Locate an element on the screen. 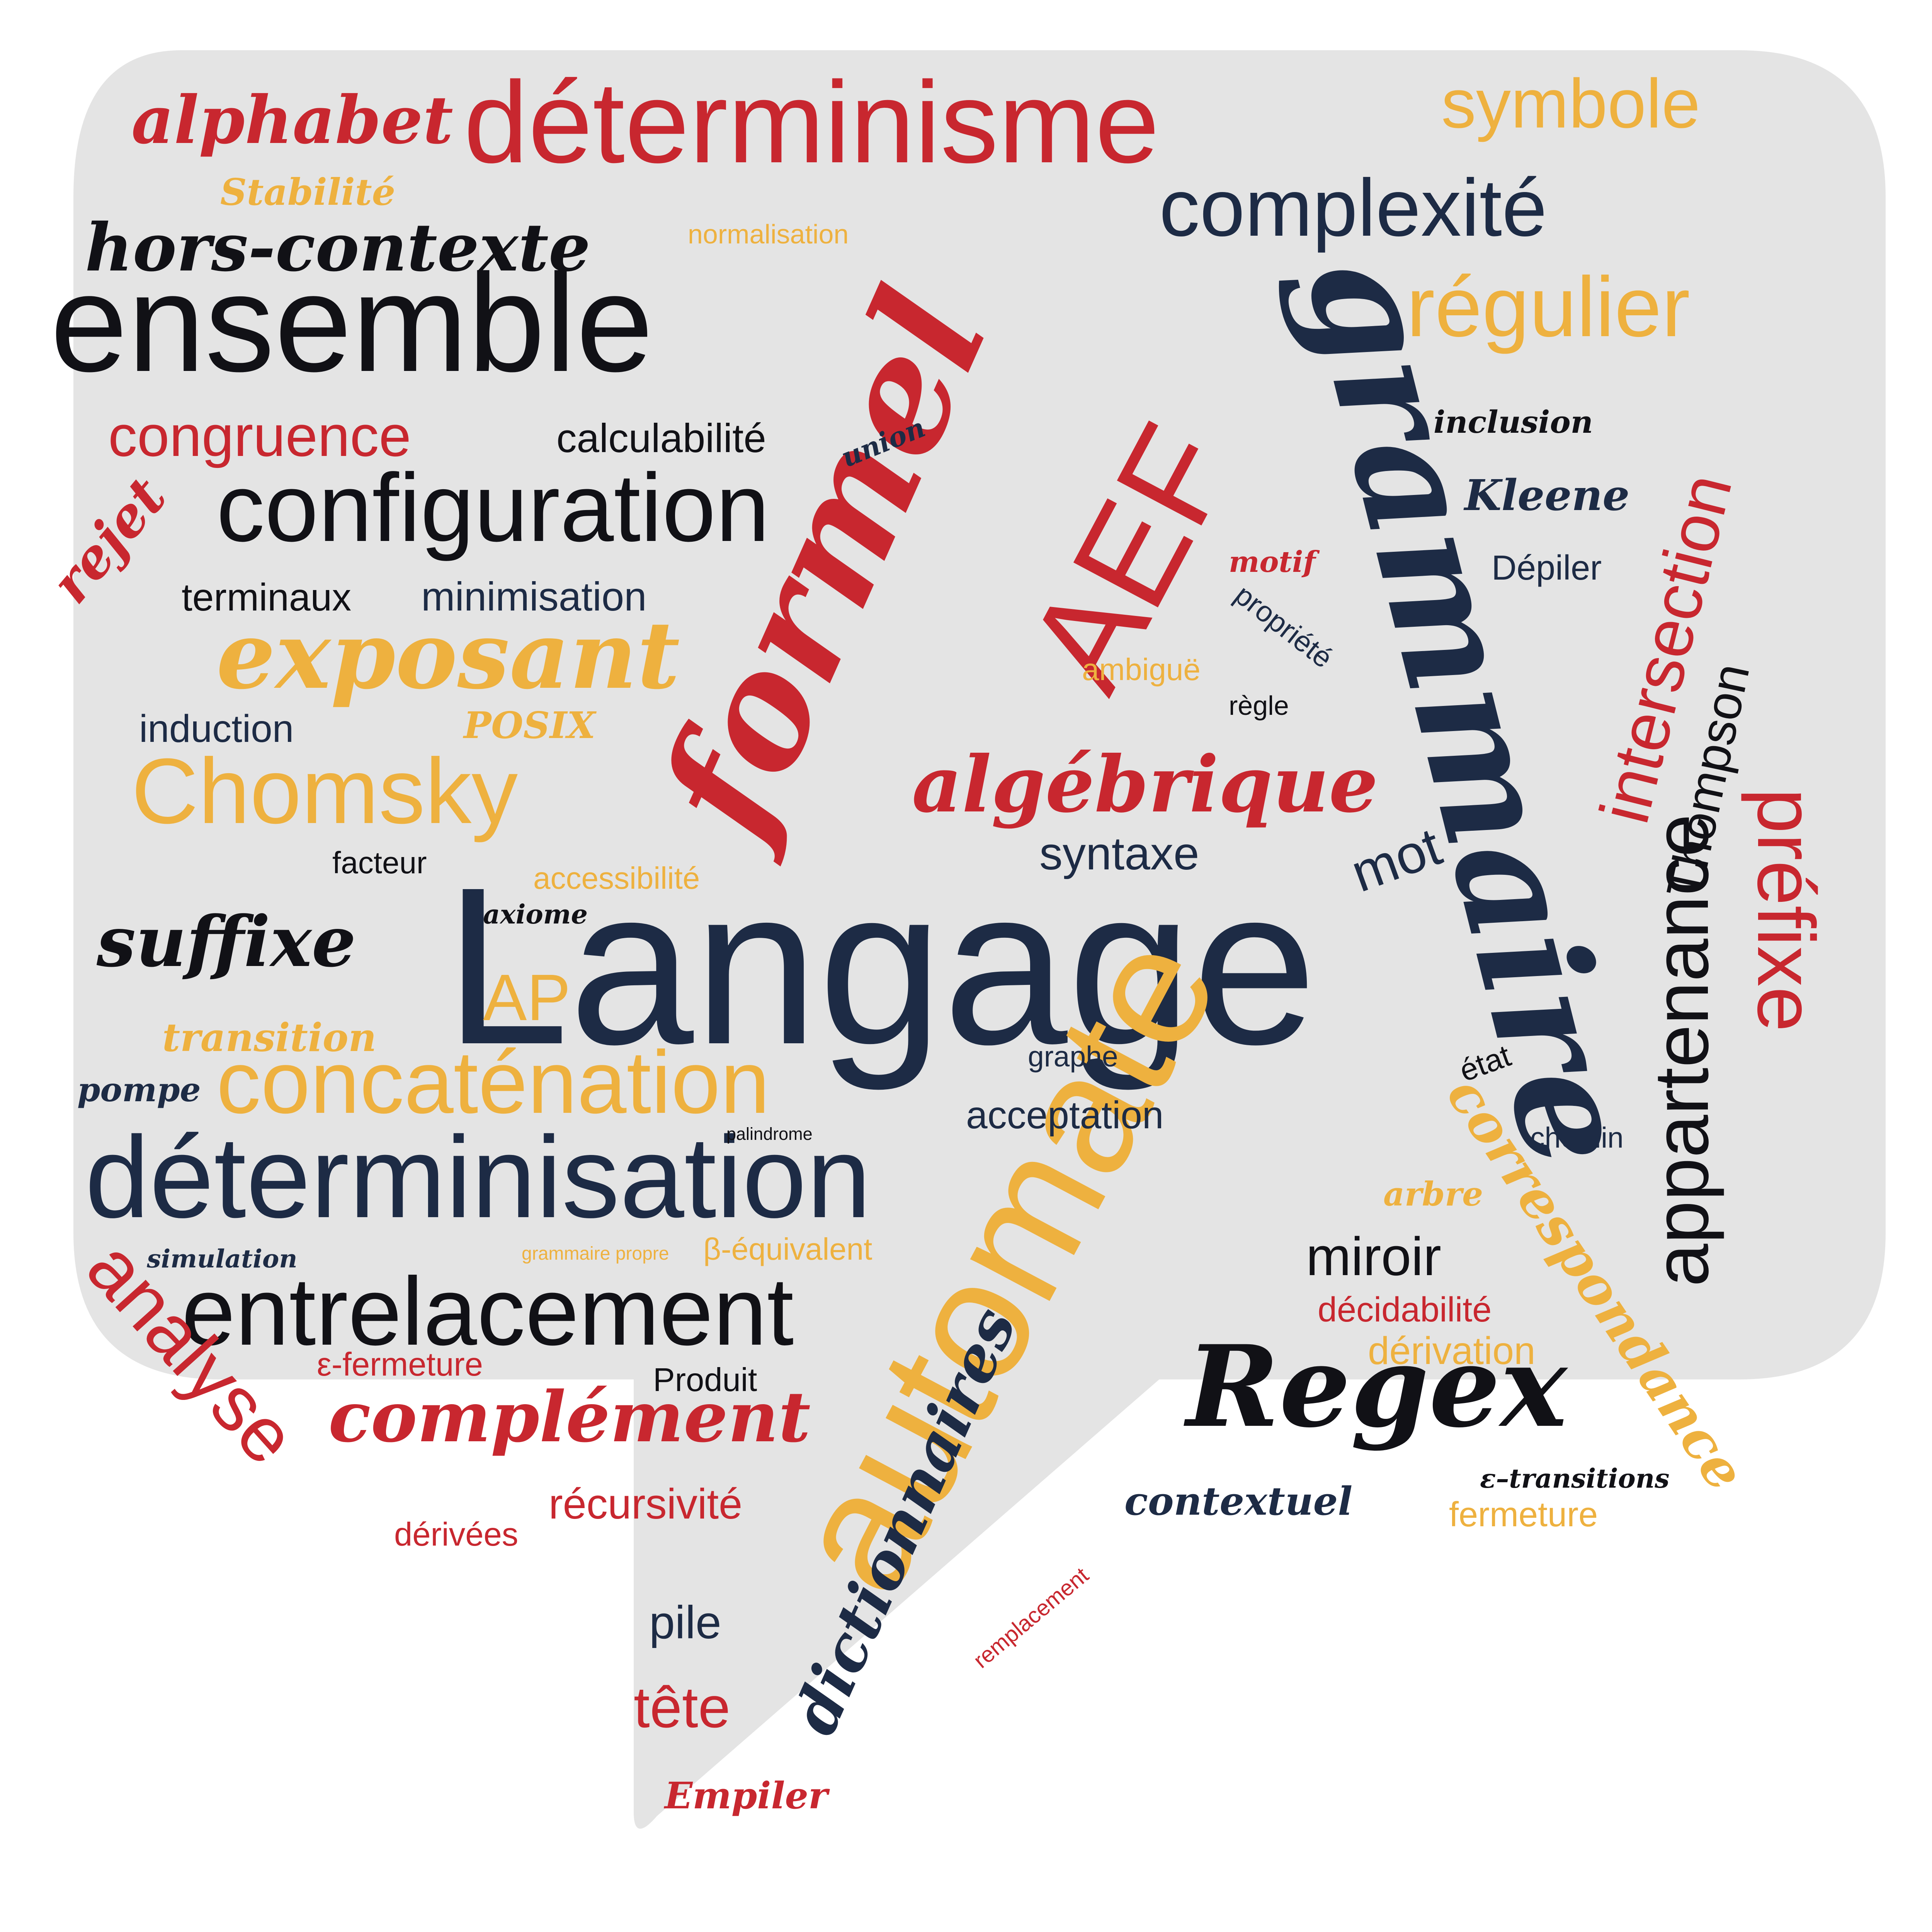 This screenshot has width=1932, height=1932. word-algebrique: algébrique is located at coordinates (1145, 784).